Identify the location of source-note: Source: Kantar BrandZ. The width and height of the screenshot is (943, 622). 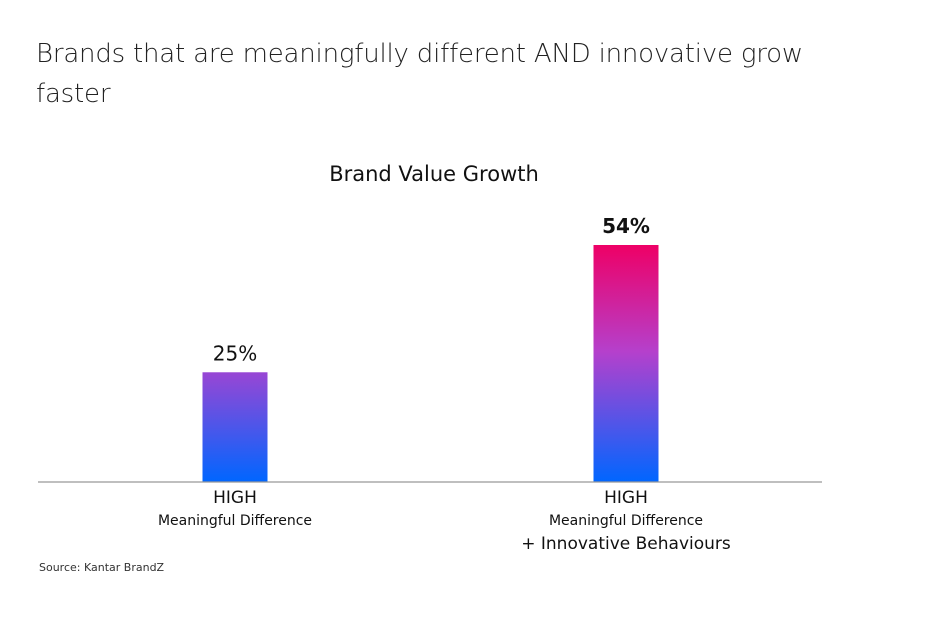
(102, 567).